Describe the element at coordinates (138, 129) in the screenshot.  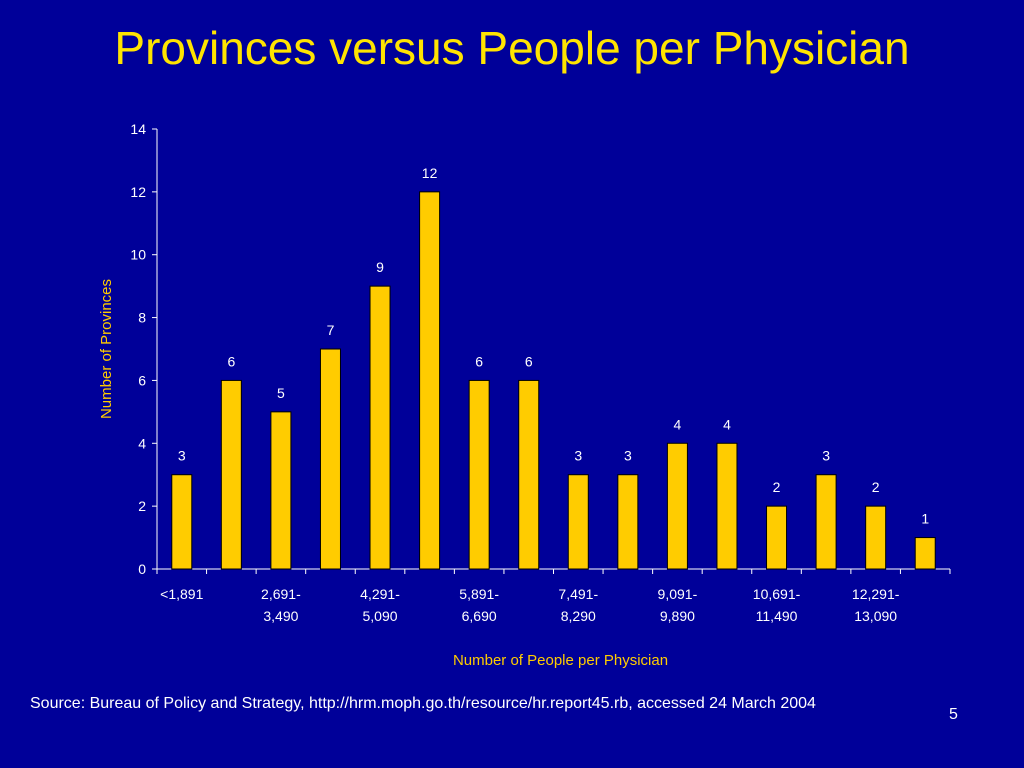
I see `y-tick-label: 14` at that location.